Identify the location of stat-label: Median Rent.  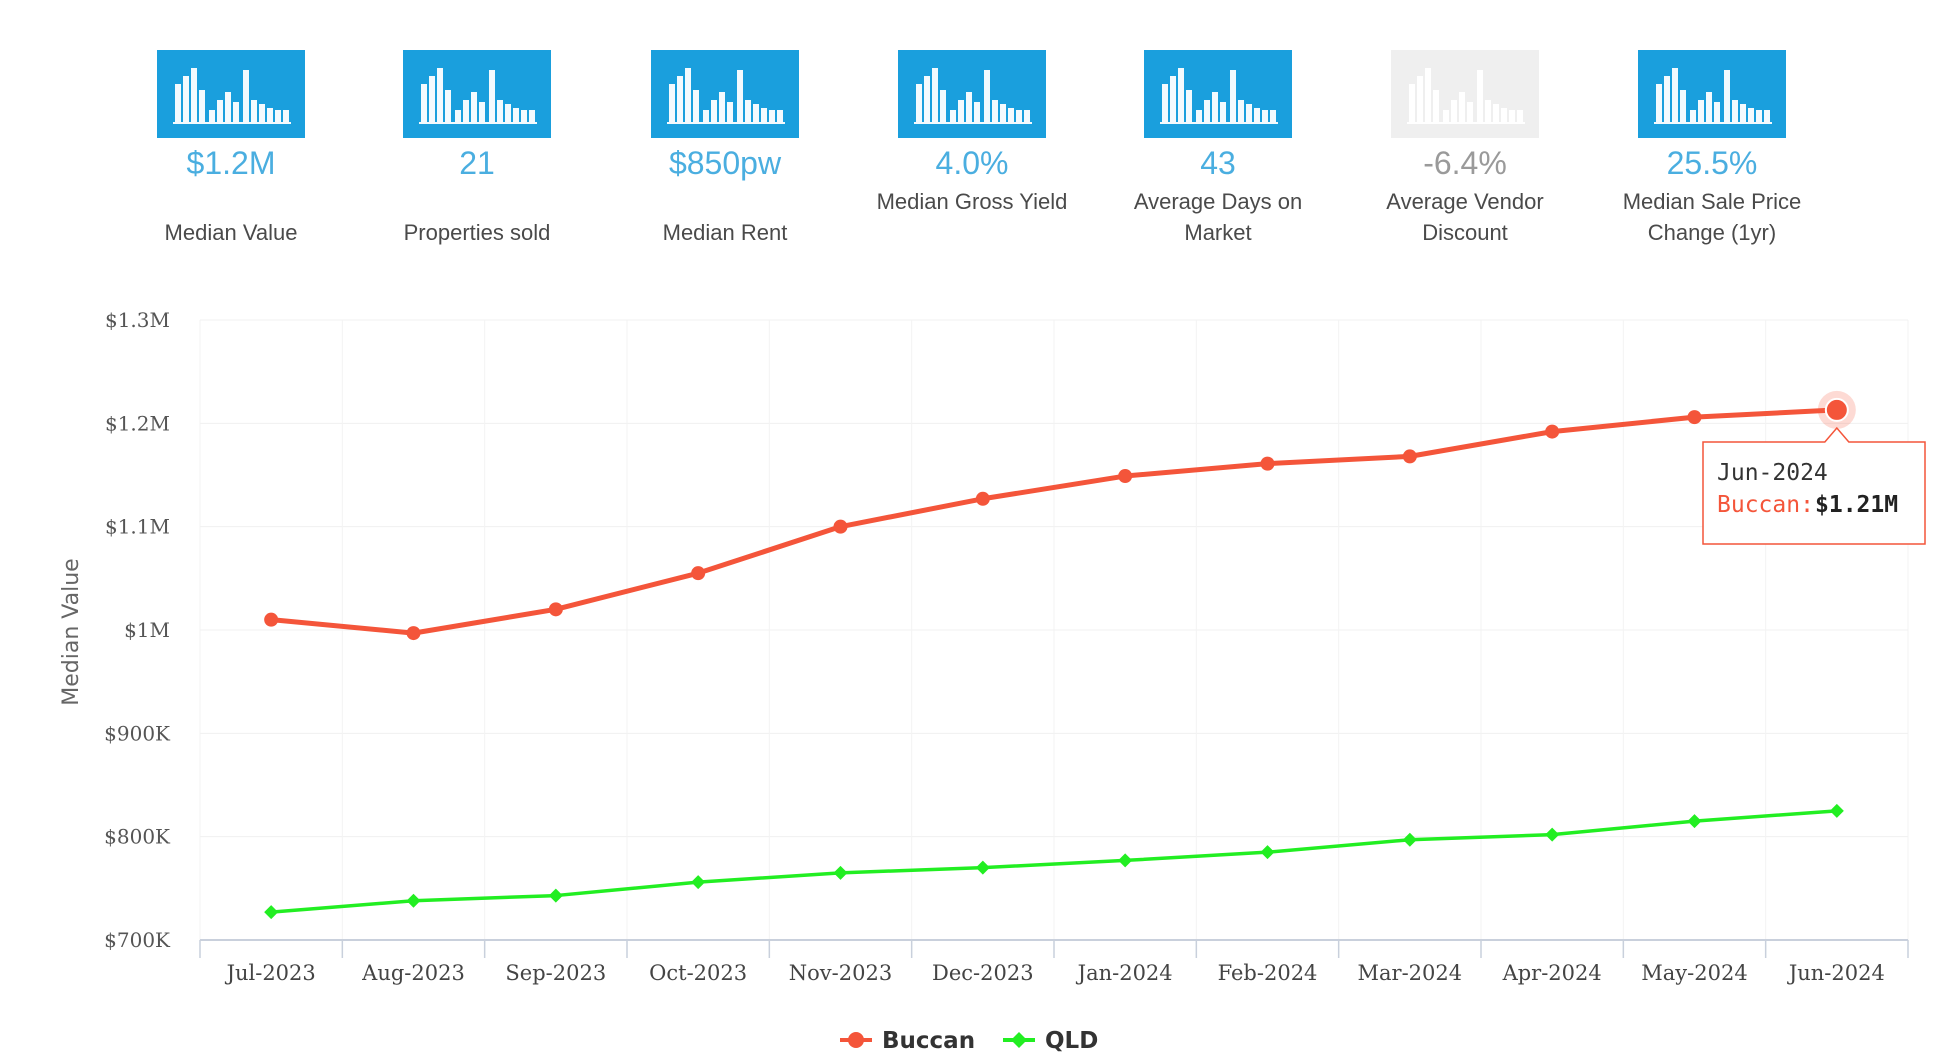
(725, 232).